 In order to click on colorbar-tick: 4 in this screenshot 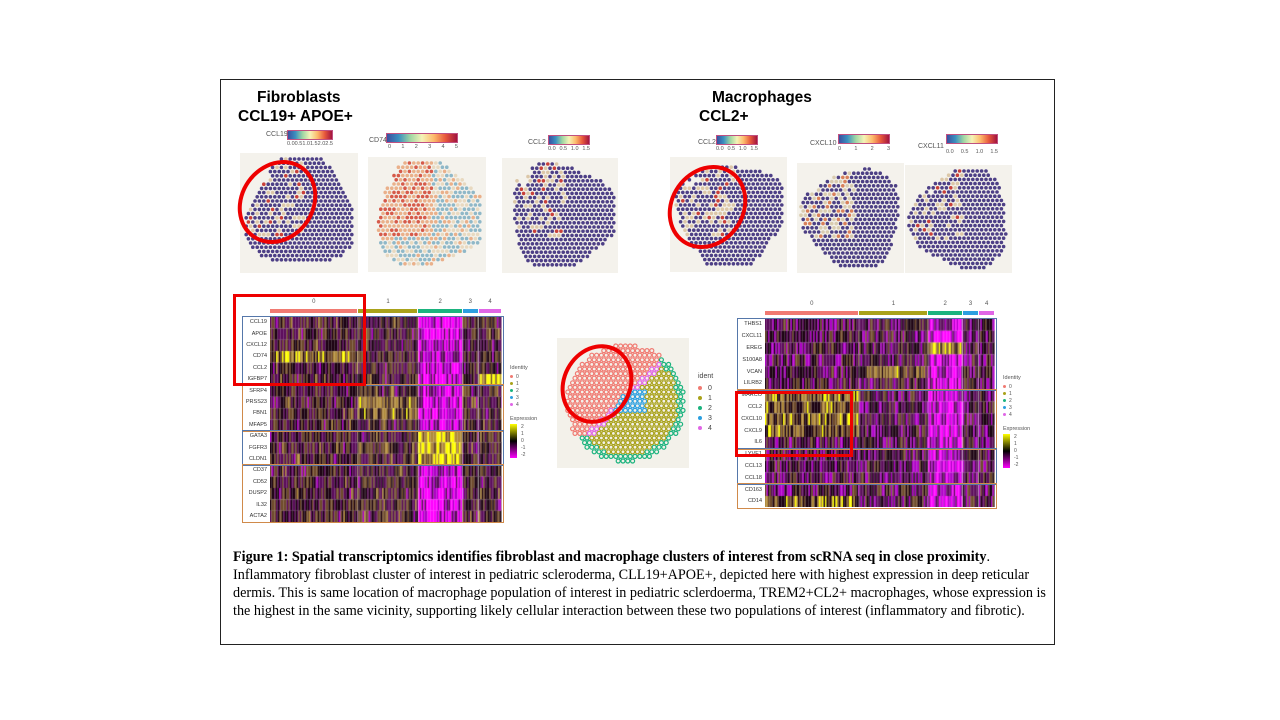, I will do `click(443, 147)`.